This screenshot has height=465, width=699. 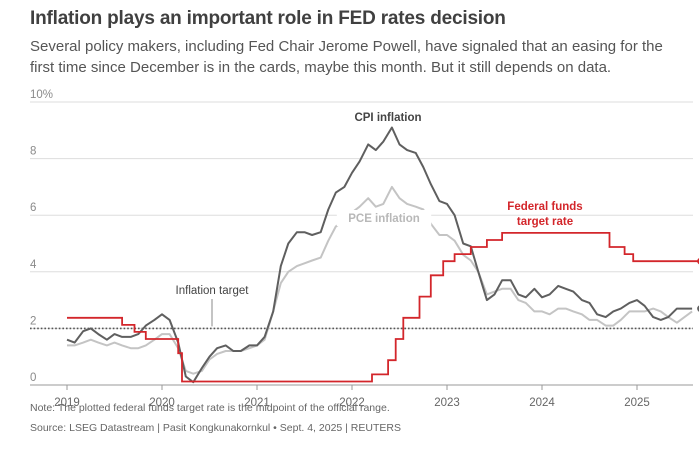 What do you see at coordinates (162, 403) in the screenshot?
I see `x-tick-label: 2020` at bounding box center [162, 403].